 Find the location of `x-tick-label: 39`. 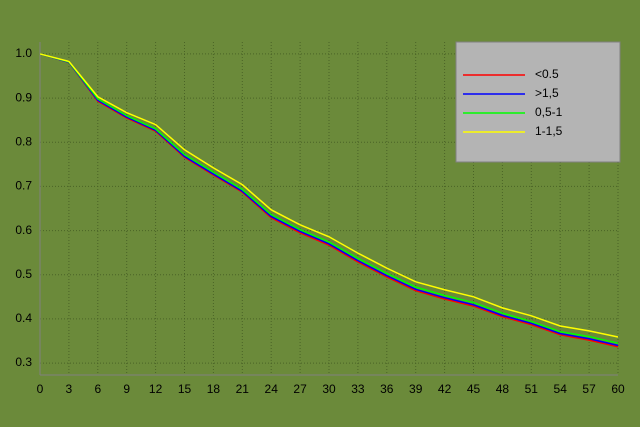

x-tick-label: 39 is located at coordinates (416, 389).